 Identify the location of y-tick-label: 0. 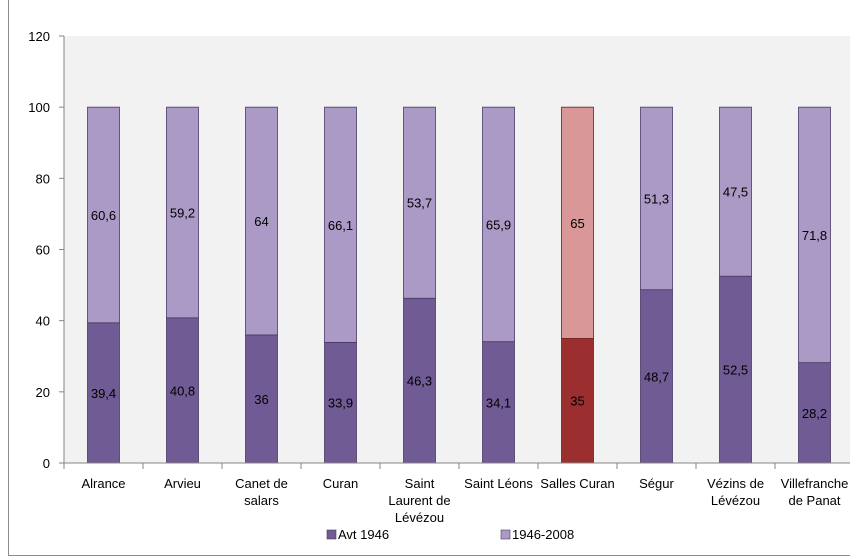
(46, 463).